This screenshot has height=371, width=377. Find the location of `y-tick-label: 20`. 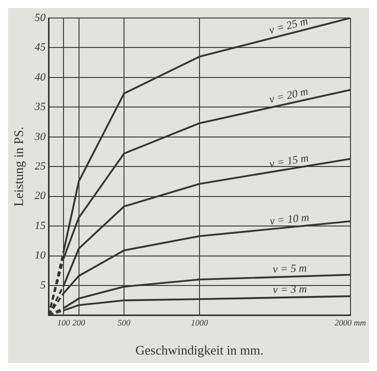

y-tick-label: 20 is located at coordinates (40, 196).